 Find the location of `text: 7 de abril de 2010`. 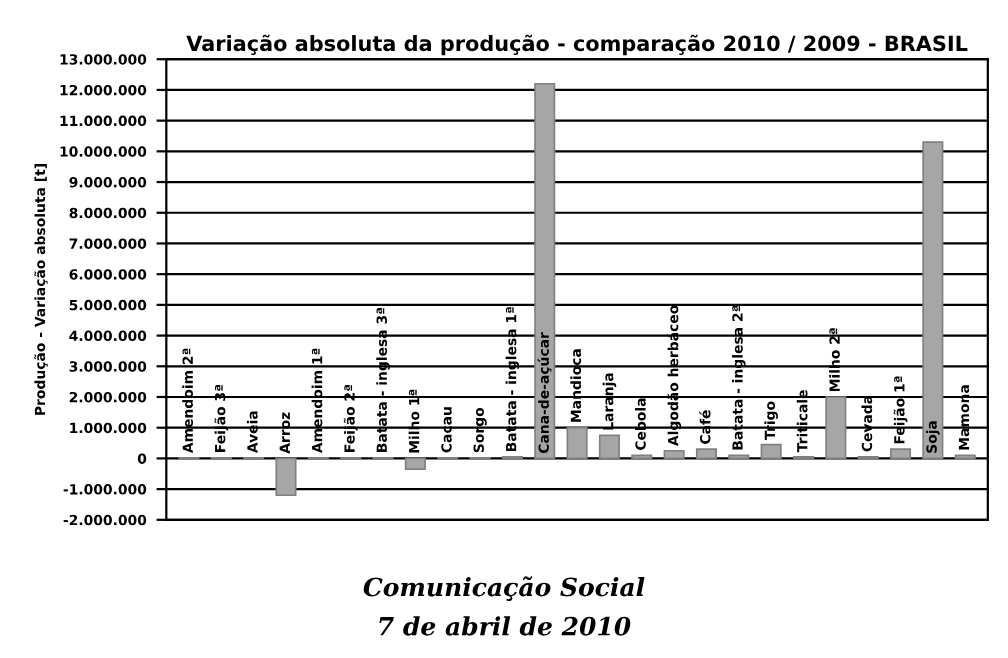

text: 7 de abril de 2010 is located at coordinates (505, 626).